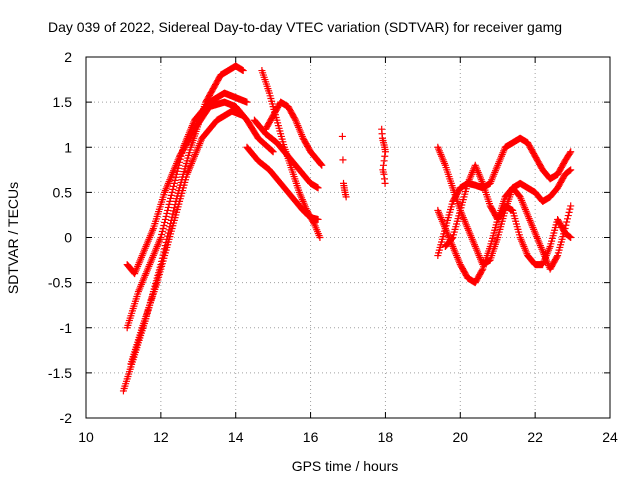 The height and width of the screenshot is (480, 640). I want to click on x-axis-label: GPS time / hours, so click(345, 466).